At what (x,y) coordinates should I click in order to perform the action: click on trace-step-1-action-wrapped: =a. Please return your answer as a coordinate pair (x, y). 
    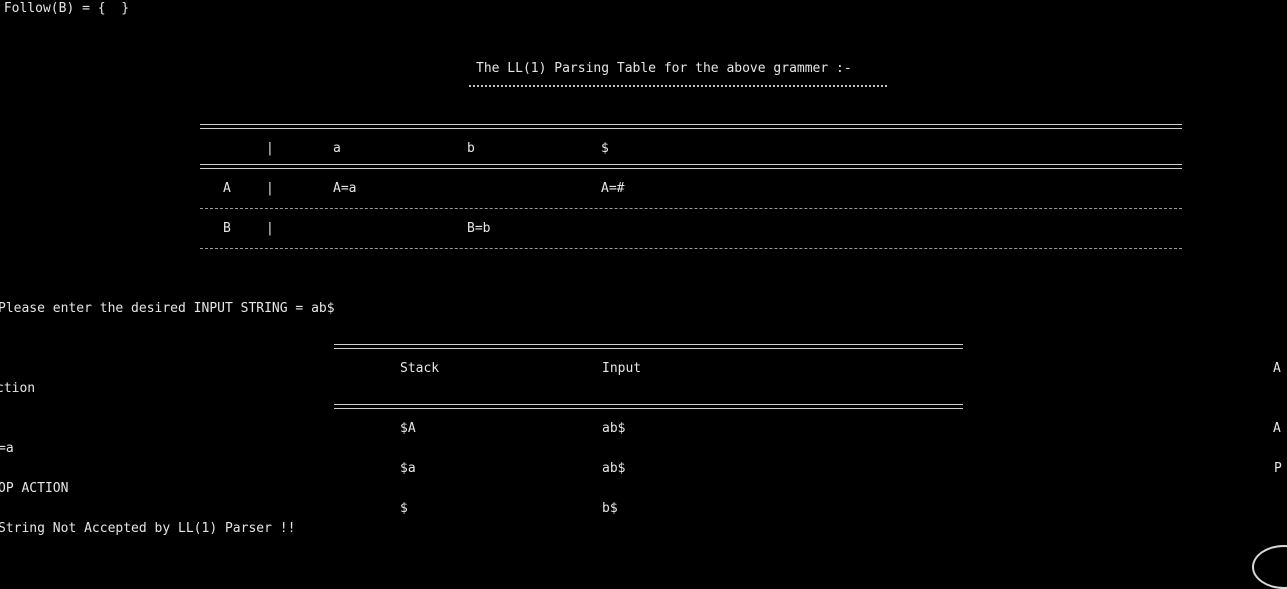
    Looking at the image, I should click on (7, 448).